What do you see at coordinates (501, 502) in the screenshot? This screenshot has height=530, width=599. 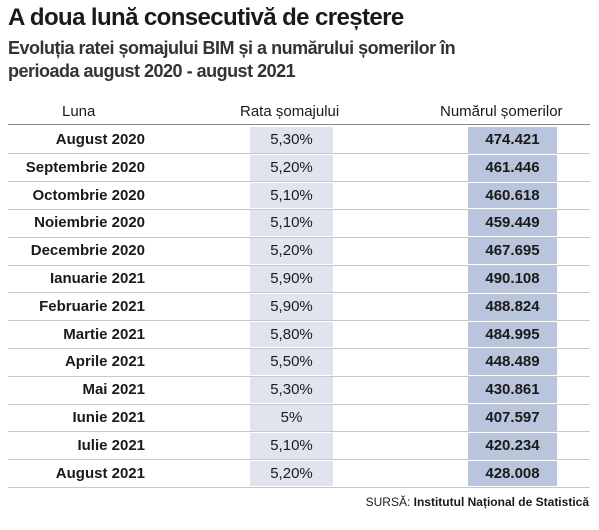 I see `source-text: Institutul Național de Statistică` at bounding box center [501, 502].